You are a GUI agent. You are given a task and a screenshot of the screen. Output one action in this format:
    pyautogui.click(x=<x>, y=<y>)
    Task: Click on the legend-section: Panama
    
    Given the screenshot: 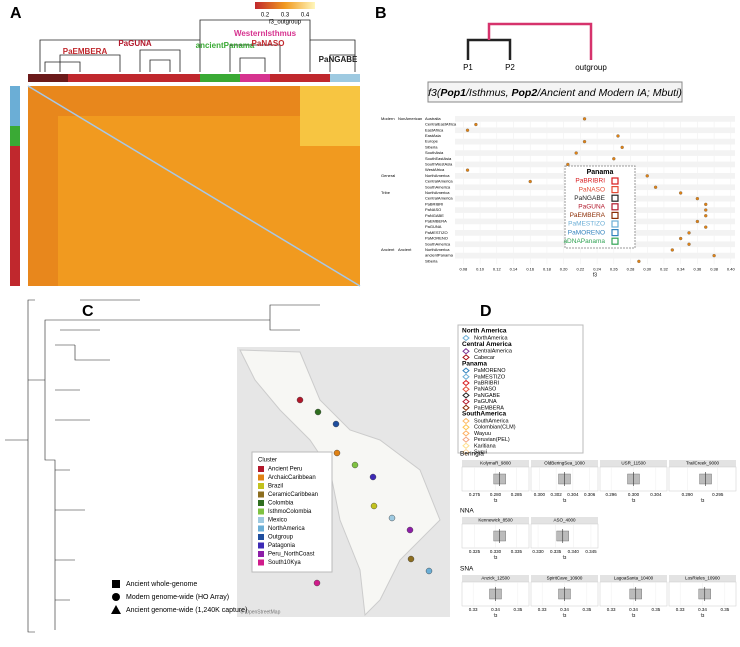 What is the action you would take?
    pyautogui.click(x=474, y=363)
    